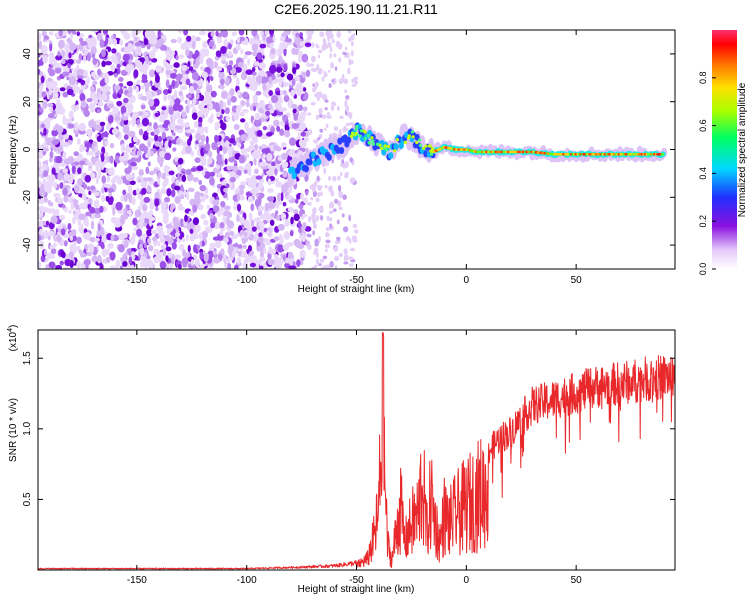 The image size is (750, 600). What do you see at coordinates (13, 430) in the screenshot?
I see `snr-y-axis-label: SNR (10 * v/v)` at bounding box center [13, 430].